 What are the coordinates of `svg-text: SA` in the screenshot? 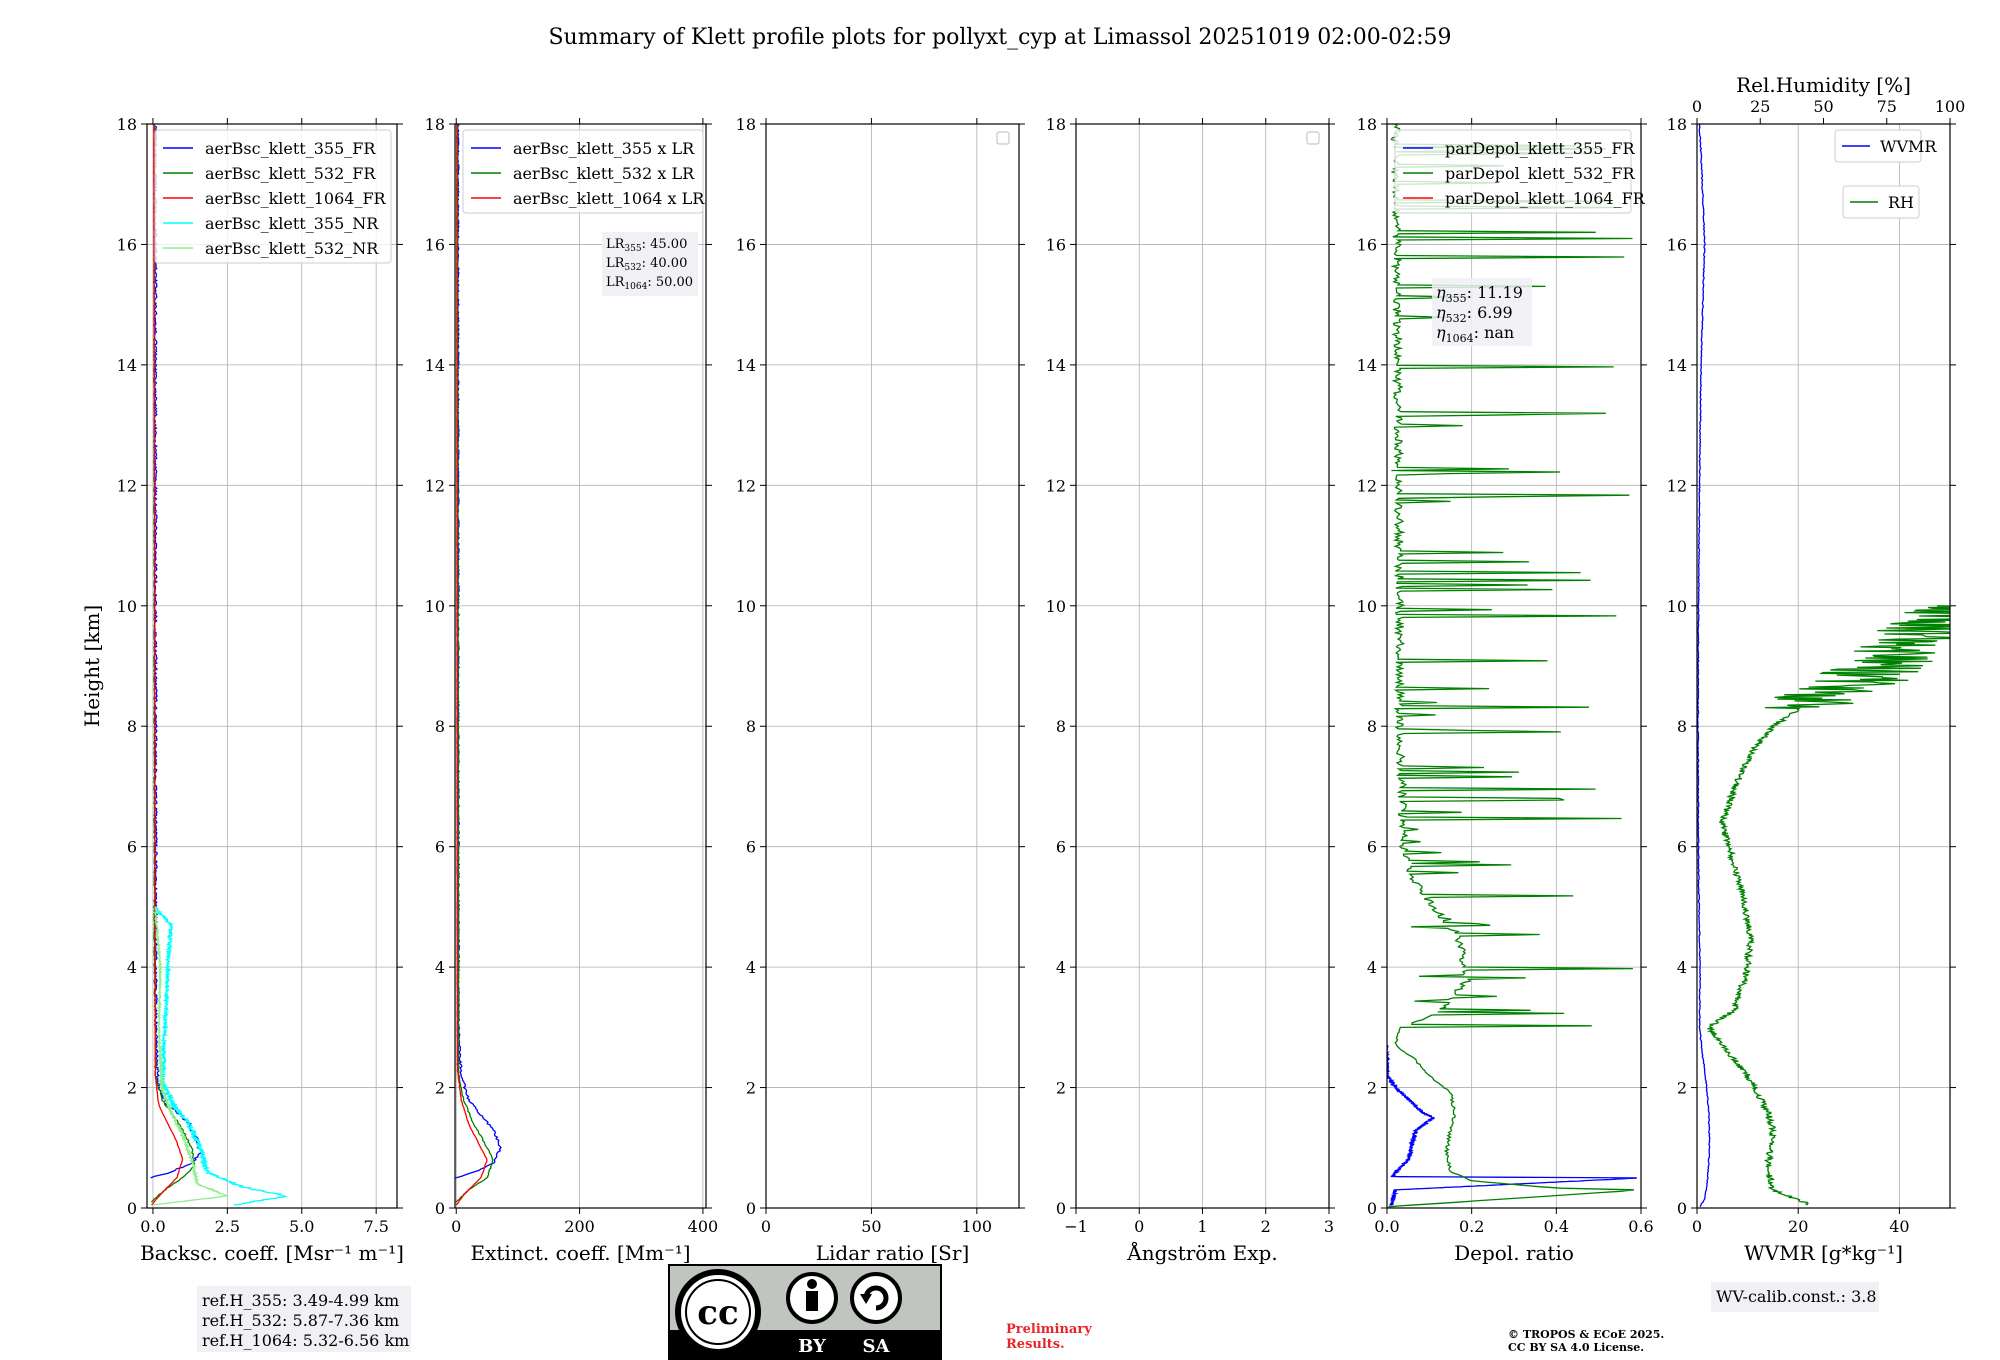 It's located at (877, 1346).